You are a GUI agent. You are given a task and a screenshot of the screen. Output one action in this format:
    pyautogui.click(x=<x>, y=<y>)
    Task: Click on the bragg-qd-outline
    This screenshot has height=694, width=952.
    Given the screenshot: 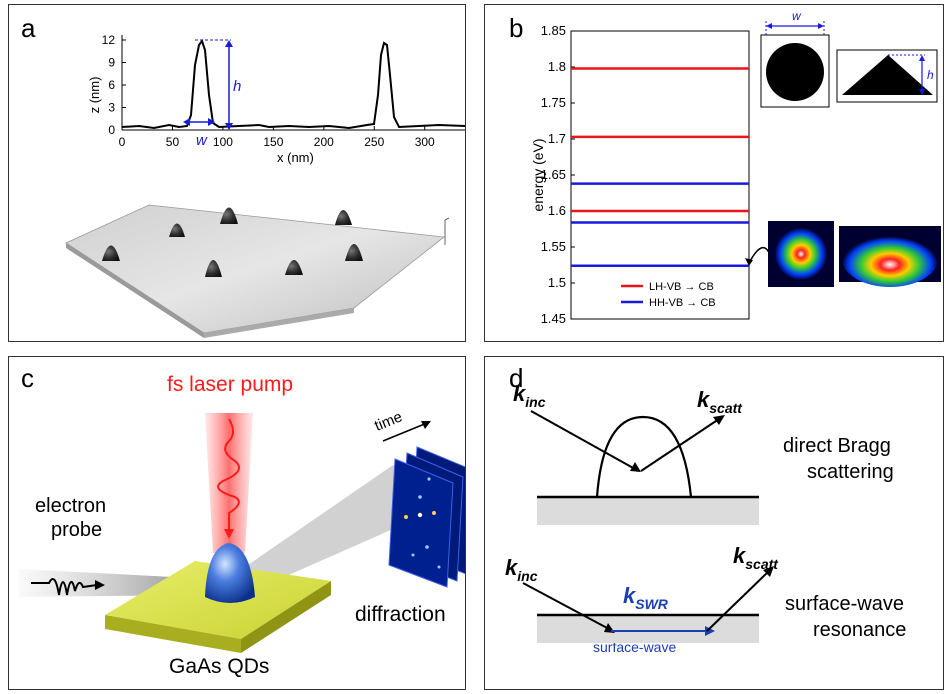 What is the action you would take?
    pyautogui.click(x=644, y=456)
    